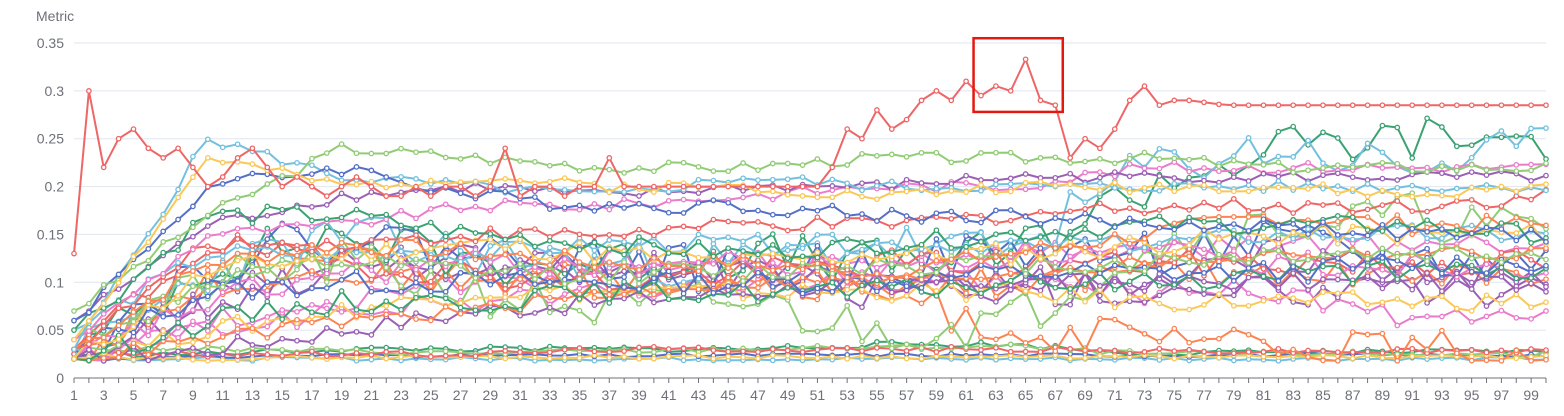 This screenshot has width=1564, height=416. I want to click on x-tick-label: 11, so click(222, 395).